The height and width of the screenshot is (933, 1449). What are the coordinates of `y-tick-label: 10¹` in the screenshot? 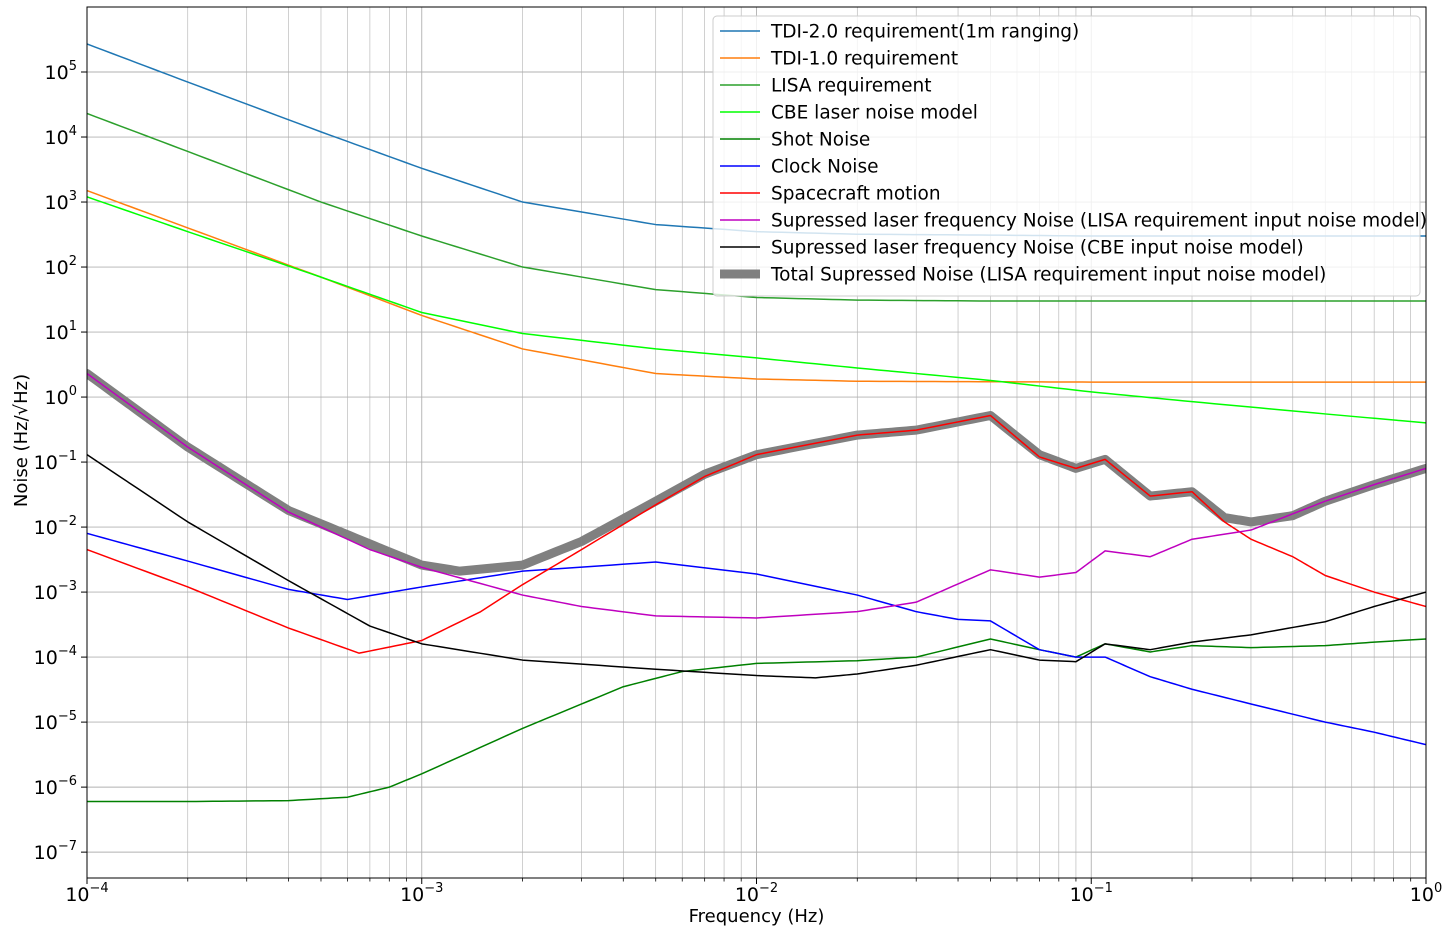 It's located at (61, 331).